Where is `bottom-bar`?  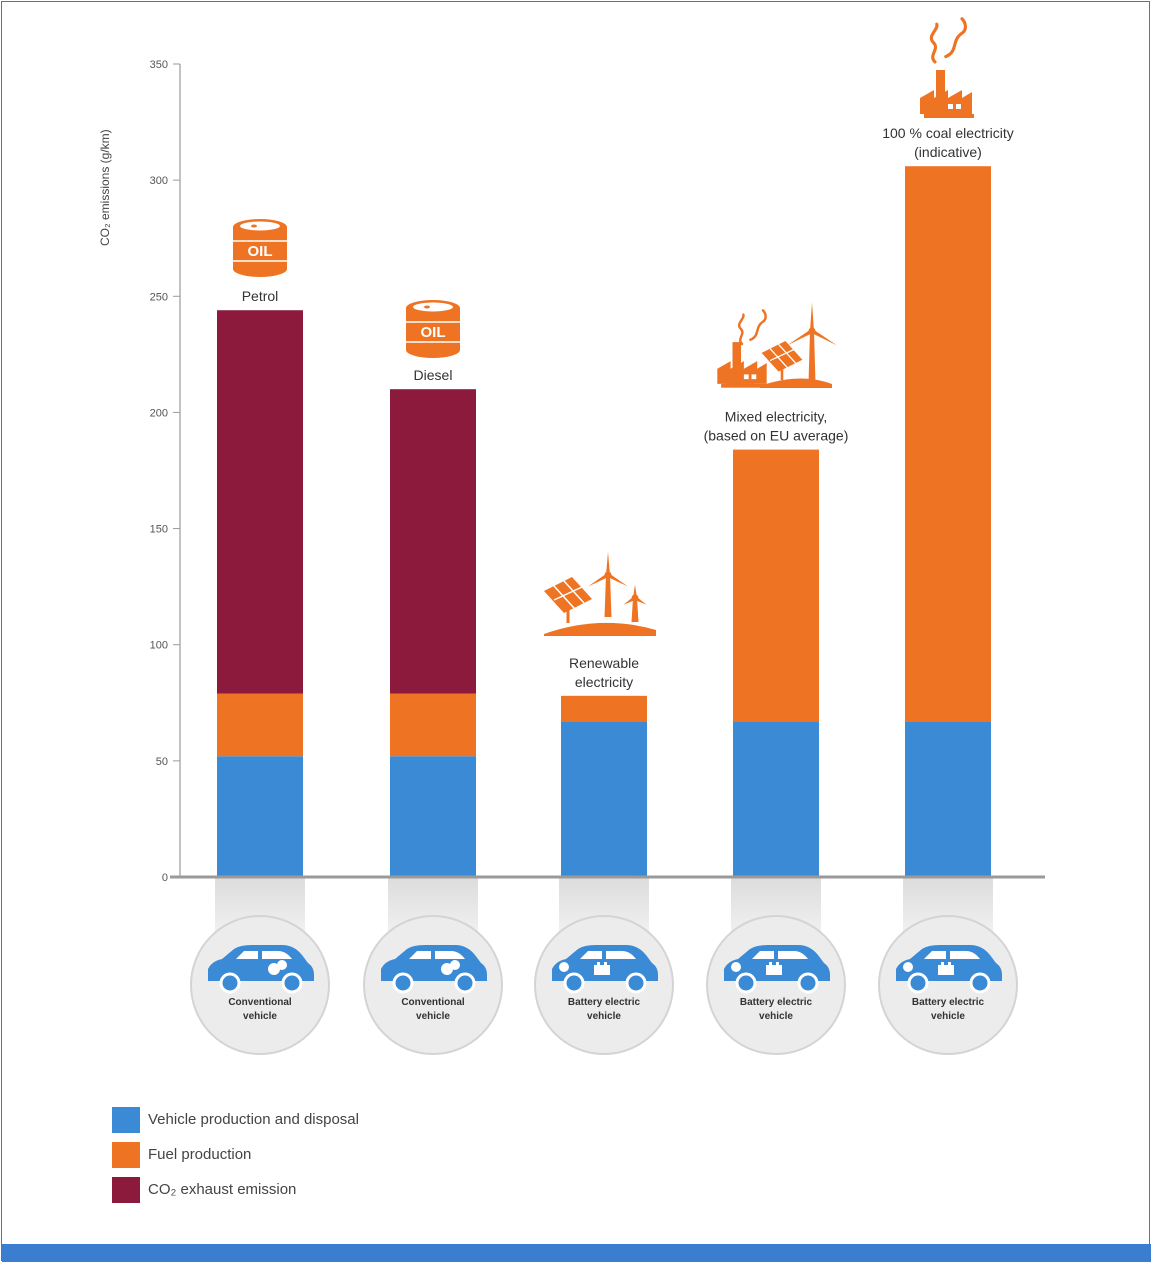
bottom-bar is located at coordinates (576, 1253).